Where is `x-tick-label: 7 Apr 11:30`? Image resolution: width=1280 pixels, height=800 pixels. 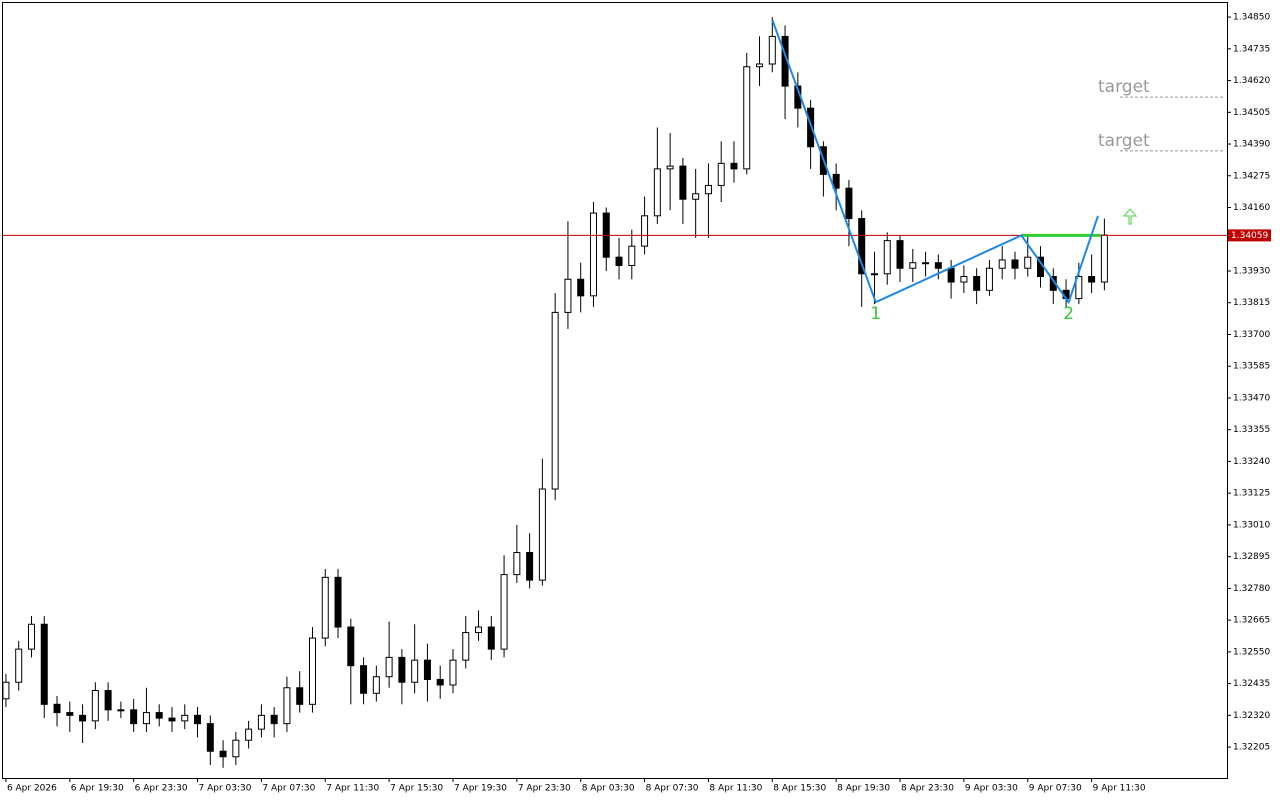 x-tick-label: 7 Apr 11:30 is located at coordinates (352, 789).